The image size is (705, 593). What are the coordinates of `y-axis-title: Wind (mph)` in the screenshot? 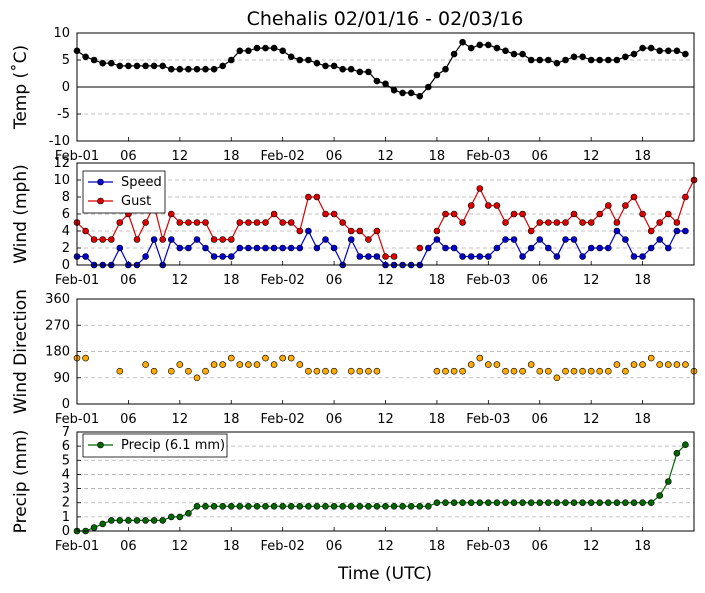 It's located at (21, 214).